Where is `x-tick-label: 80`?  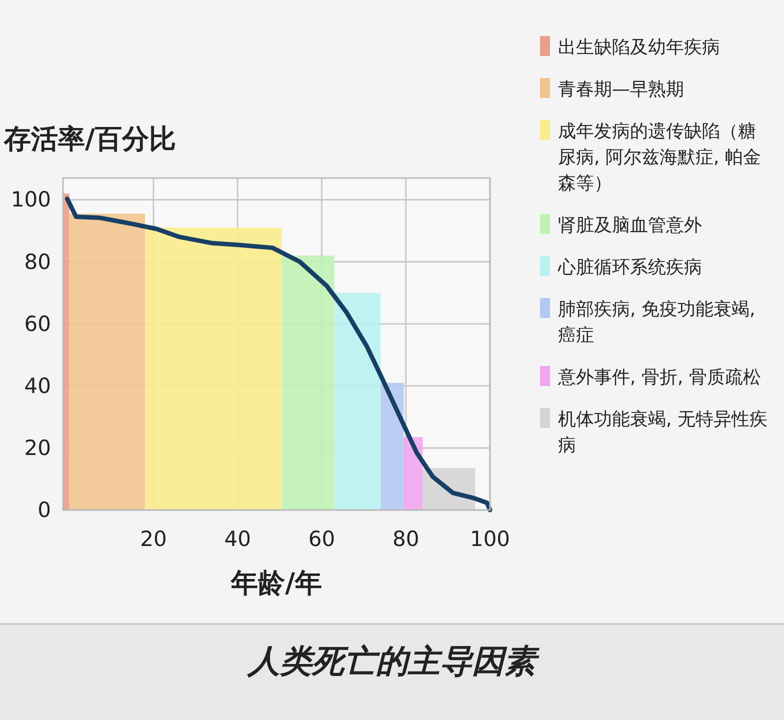
x-tick-label: 80 is located at coordinates (406, 539).